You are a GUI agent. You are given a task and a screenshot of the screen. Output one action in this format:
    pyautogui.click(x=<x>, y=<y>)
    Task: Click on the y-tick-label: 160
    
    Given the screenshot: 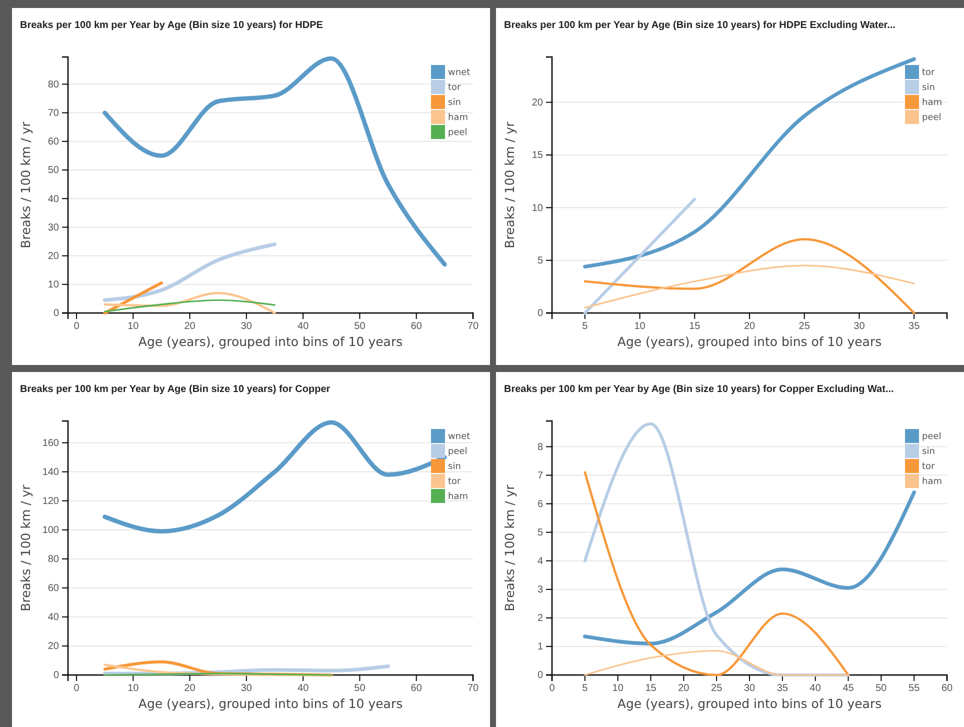 What is the action you would take?
    pyautogui.click(x=51, y=443)
    